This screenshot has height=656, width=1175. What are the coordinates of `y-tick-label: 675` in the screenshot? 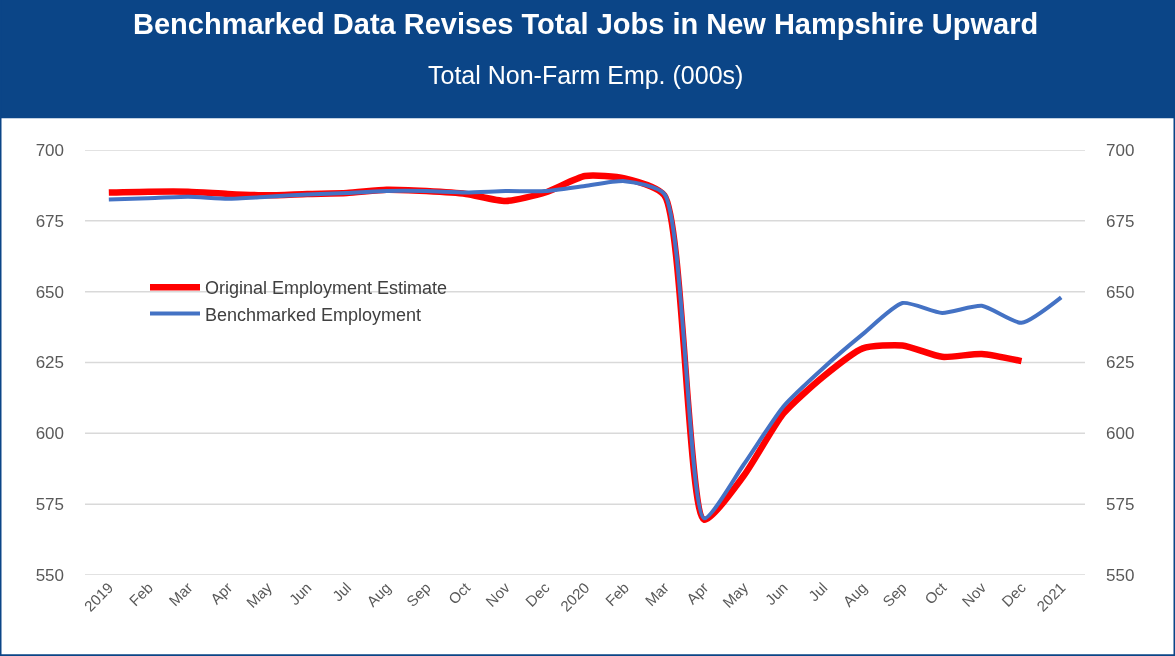 It's located at (49, 221).